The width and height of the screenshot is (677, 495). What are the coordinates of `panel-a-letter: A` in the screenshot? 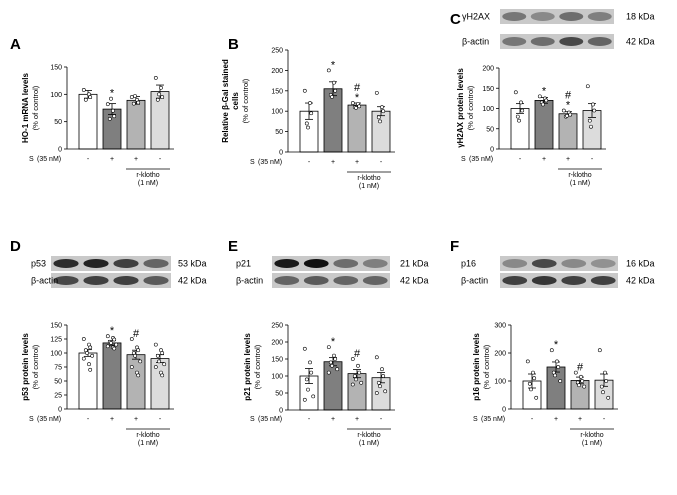 It's located at (15, 44).